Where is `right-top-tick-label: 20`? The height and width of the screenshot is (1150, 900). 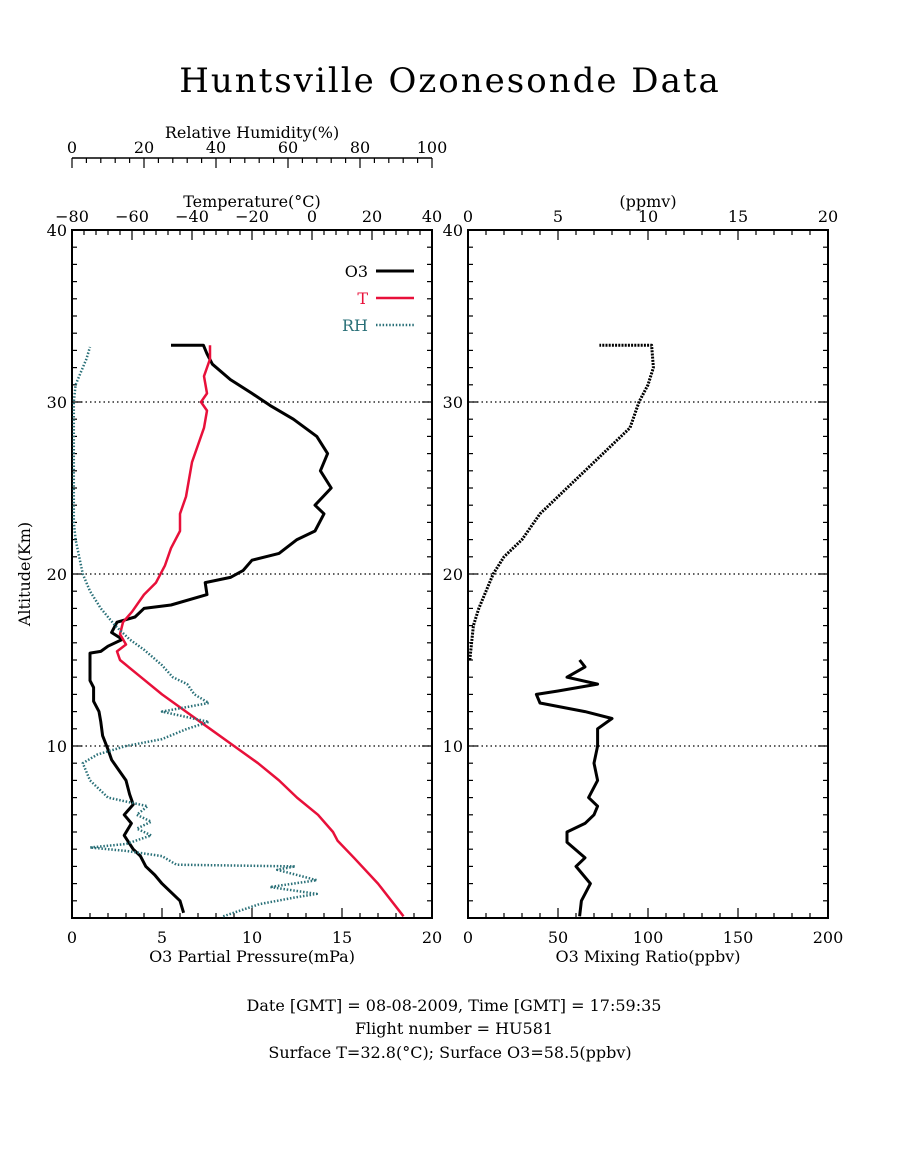
right-top-tick-label: 20 is located at coordinates (828, 216).